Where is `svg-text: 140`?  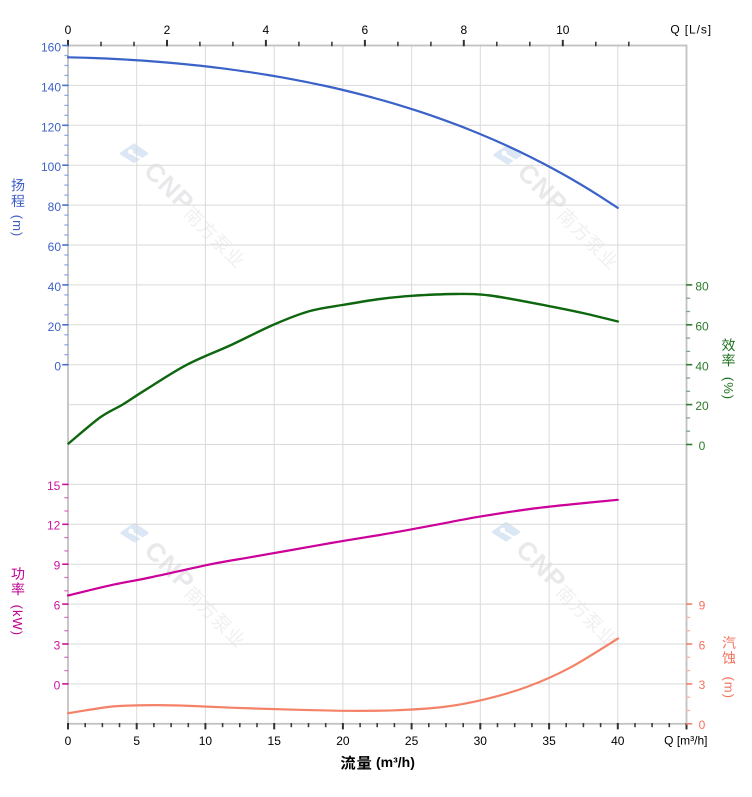 svg-text: 140 is located at coordinates (51, 87).